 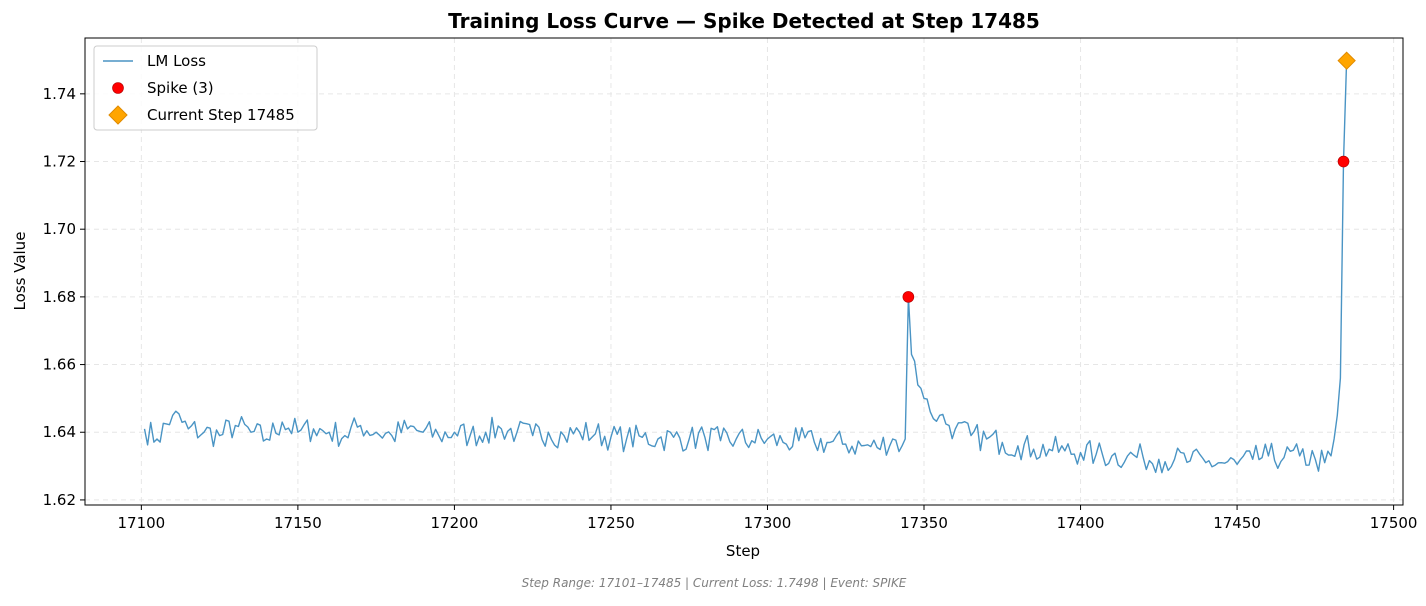 I want to click on markers, so click(x=1129, y=177).